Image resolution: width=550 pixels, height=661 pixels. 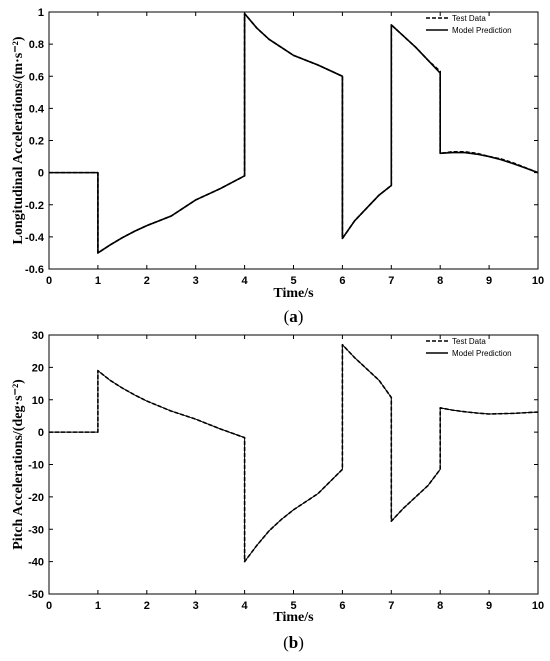 I want to click on y-tick-label: -0.4, so click(x=35, y=238).